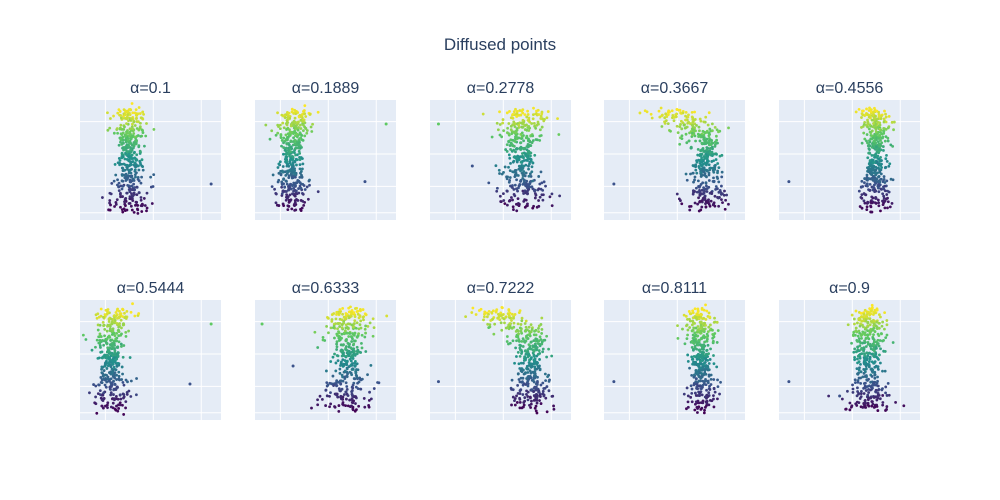 Image resolution: width=1000 pixels, height=500 pixels. I want to click on subplot-panel: α=0.5444, so click(150, 350).